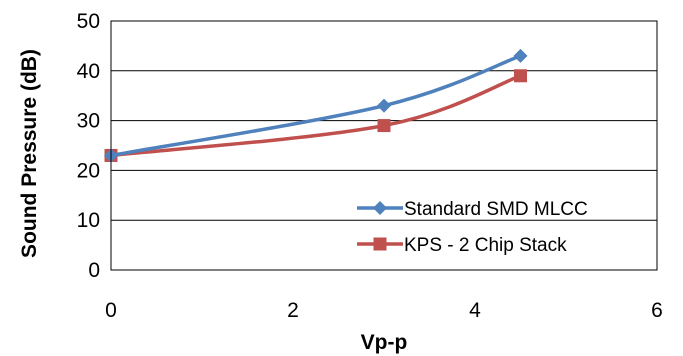 The height and width of the screenshot is (356, 683). What do you see at coordinates (94, 270) in the screenshot?
I see `y-tick-label: 0` at bounding box center [94, 270].